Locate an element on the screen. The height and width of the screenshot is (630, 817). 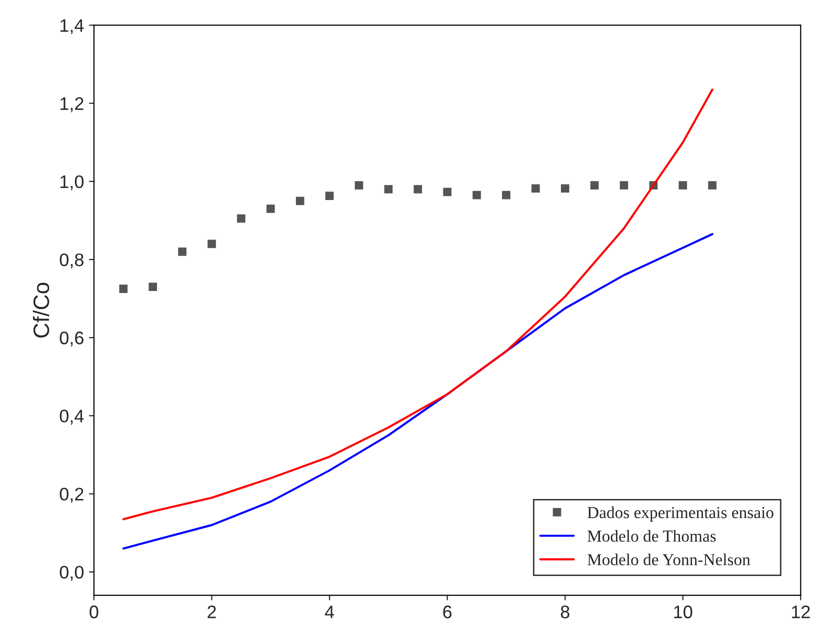
y-tick-label: 1,4 is located at coordinates (72, 26).